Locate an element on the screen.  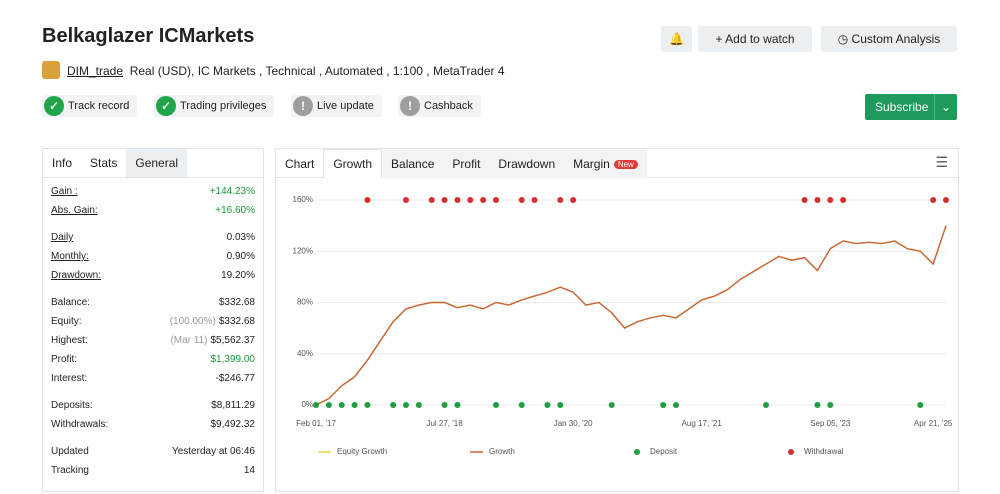
stat-value: $9,492.32 is located at coordinates (233, 425).